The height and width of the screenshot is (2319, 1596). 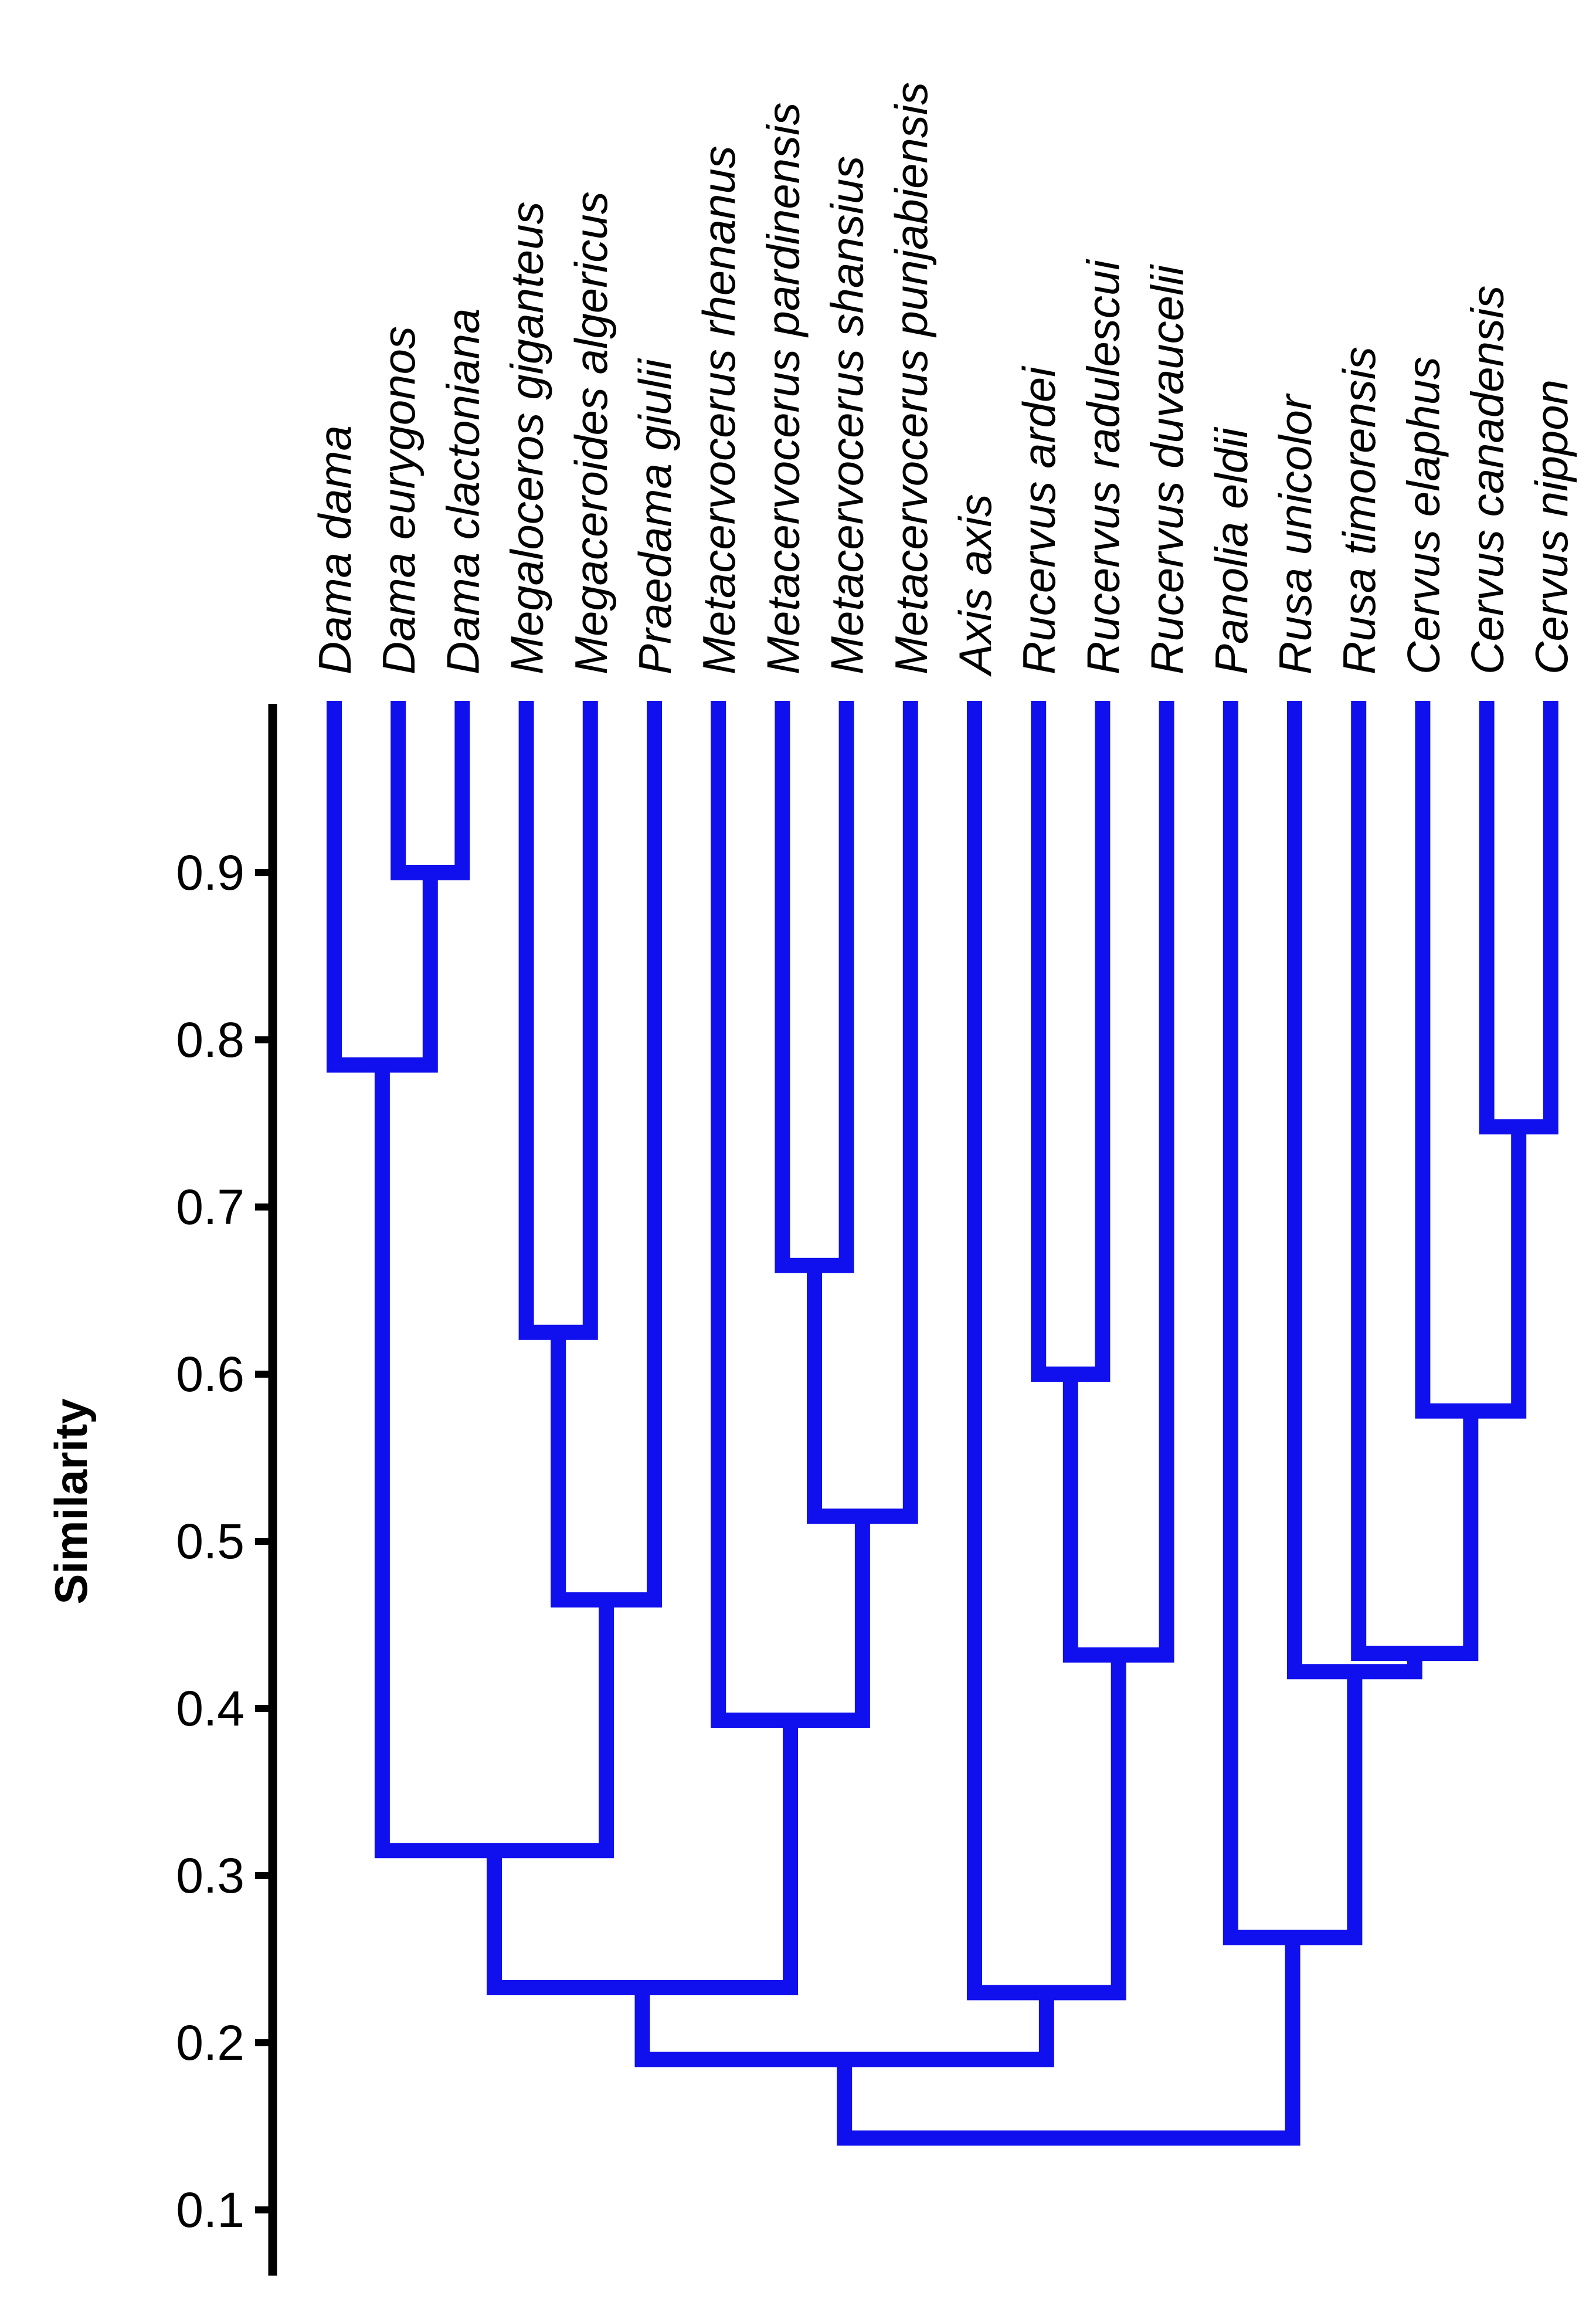 What do you see at coordinates (1359, 511) in the screenshot?
I see `taxon-label: Rusa timorensis` at bounding box center [1359, 511].